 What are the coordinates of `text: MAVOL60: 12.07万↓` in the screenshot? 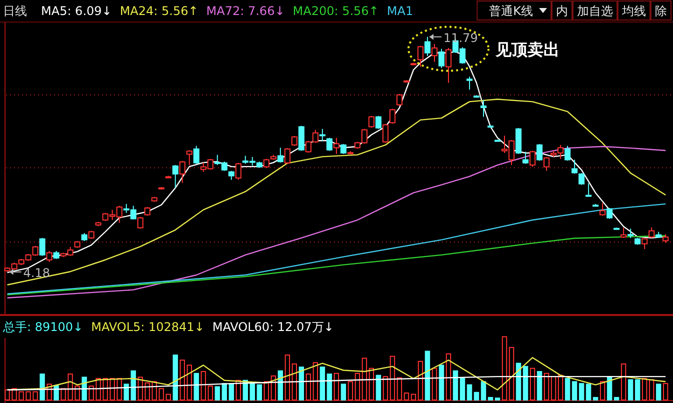 It's located at (273, 327).